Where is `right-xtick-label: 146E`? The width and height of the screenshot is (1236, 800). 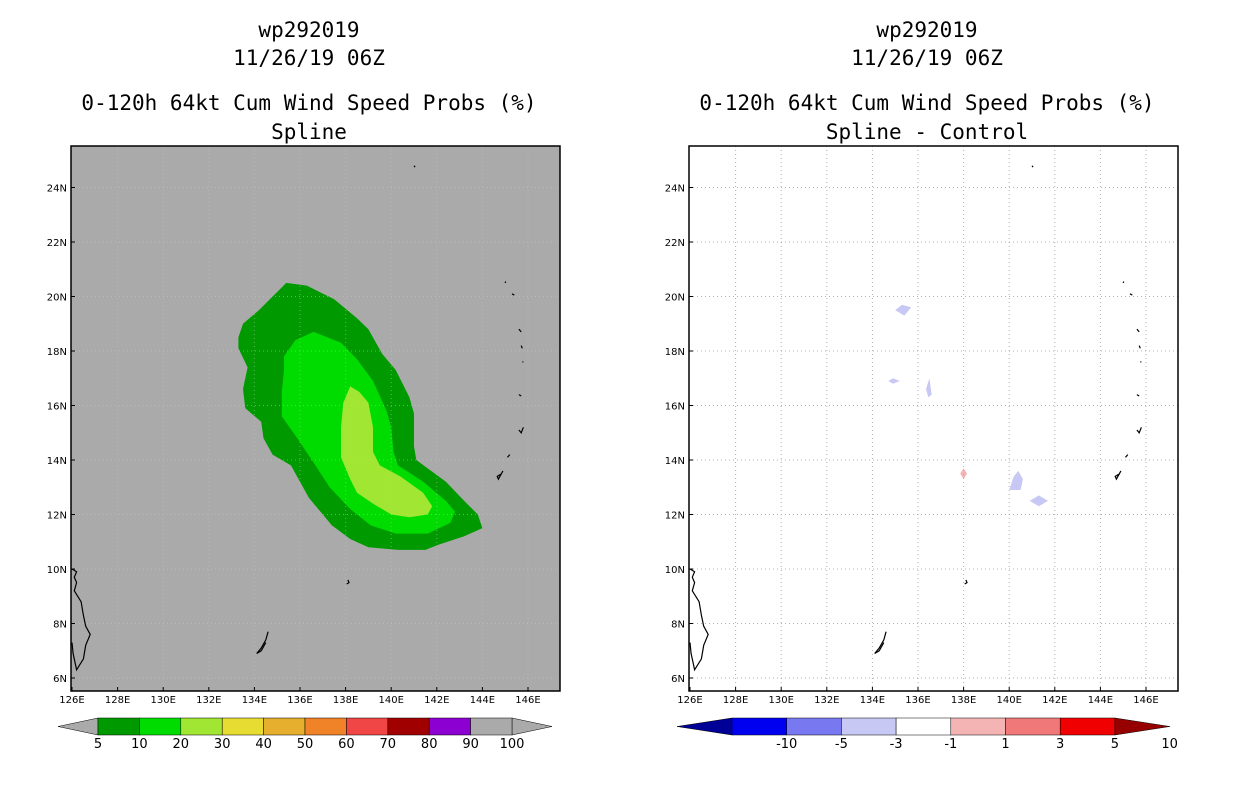
right-xtick-label: 146E is located at coordinates (1145, 700).